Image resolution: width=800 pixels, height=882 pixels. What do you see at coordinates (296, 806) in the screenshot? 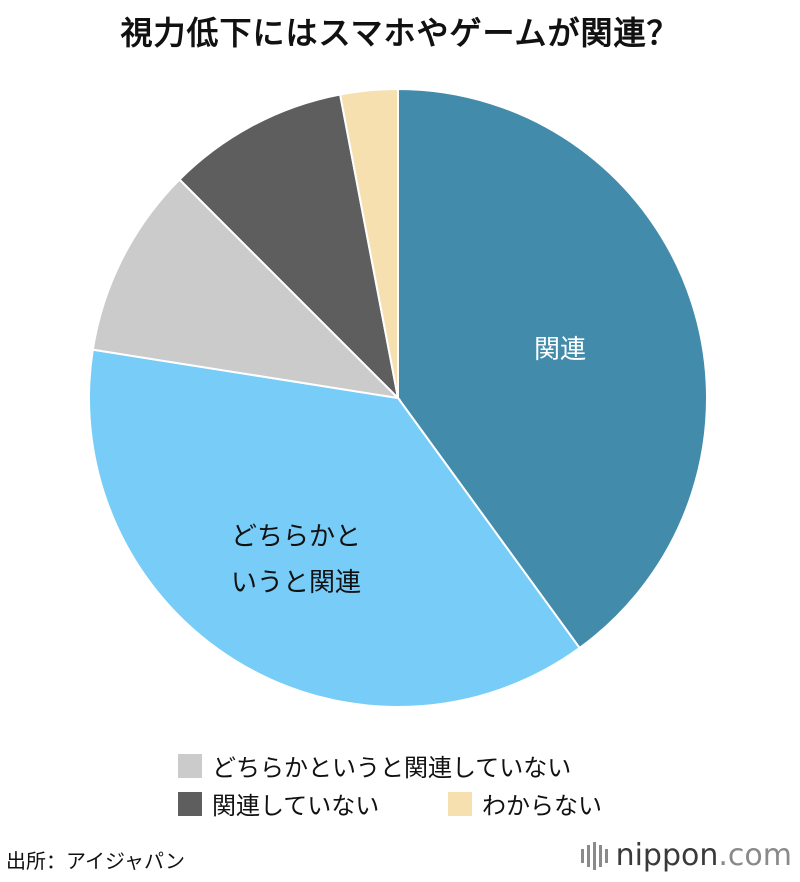
I see `legend-label-unrelated: 関連していない` at bounding box center [296, 806].